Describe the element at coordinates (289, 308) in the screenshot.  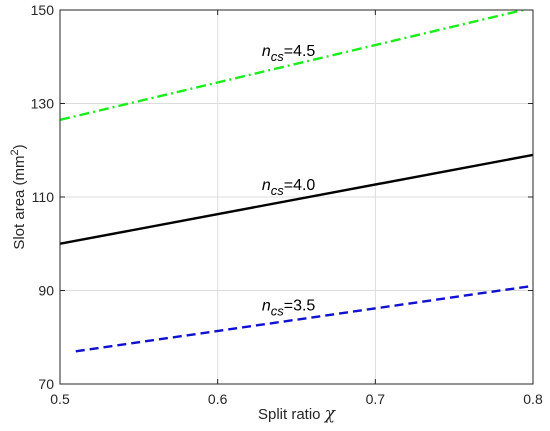
I see `series-label-2: ncs=3.5` at that location.